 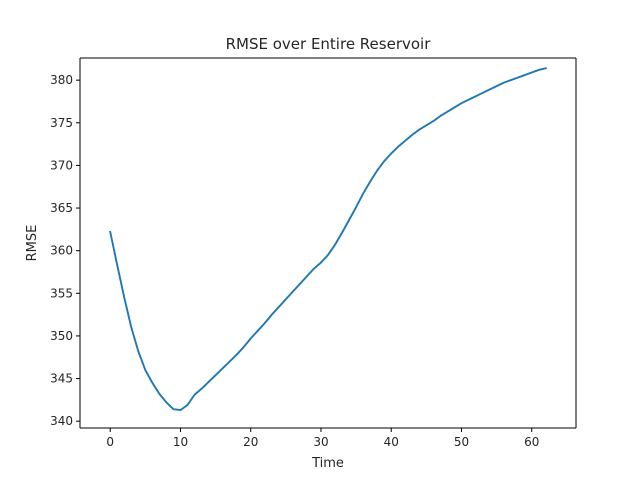 I want to click on y-tick-label: 355, so click(x=61, y=293).